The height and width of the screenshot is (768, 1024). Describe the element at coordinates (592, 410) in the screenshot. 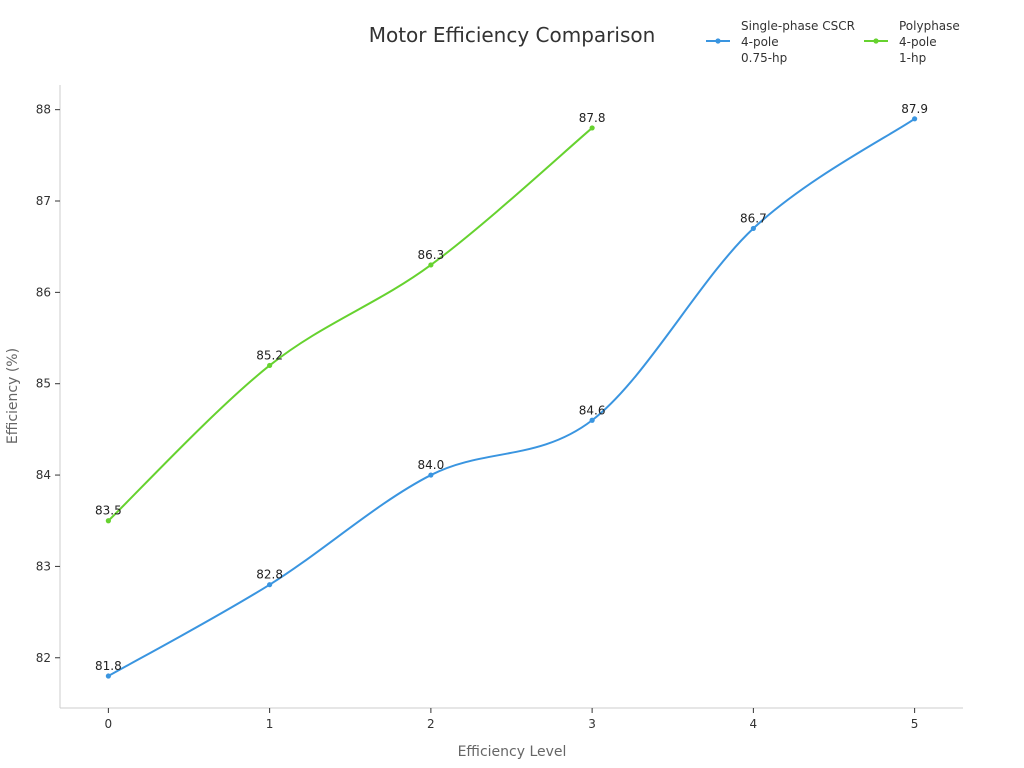

I see `data-label: 84.6` at that location.